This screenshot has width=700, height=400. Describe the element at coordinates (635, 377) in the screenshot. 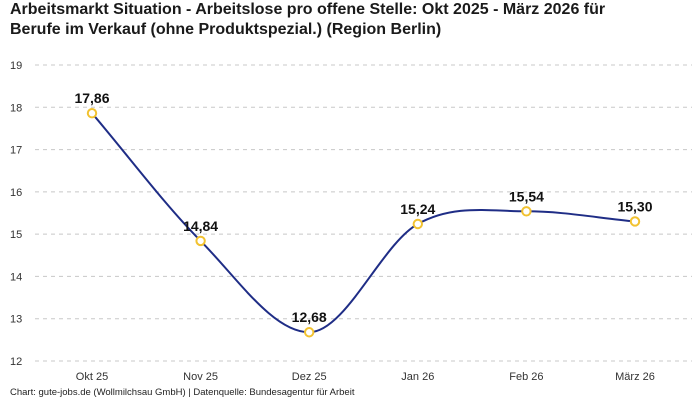

I see `x-tick-label: März 26` at that location.